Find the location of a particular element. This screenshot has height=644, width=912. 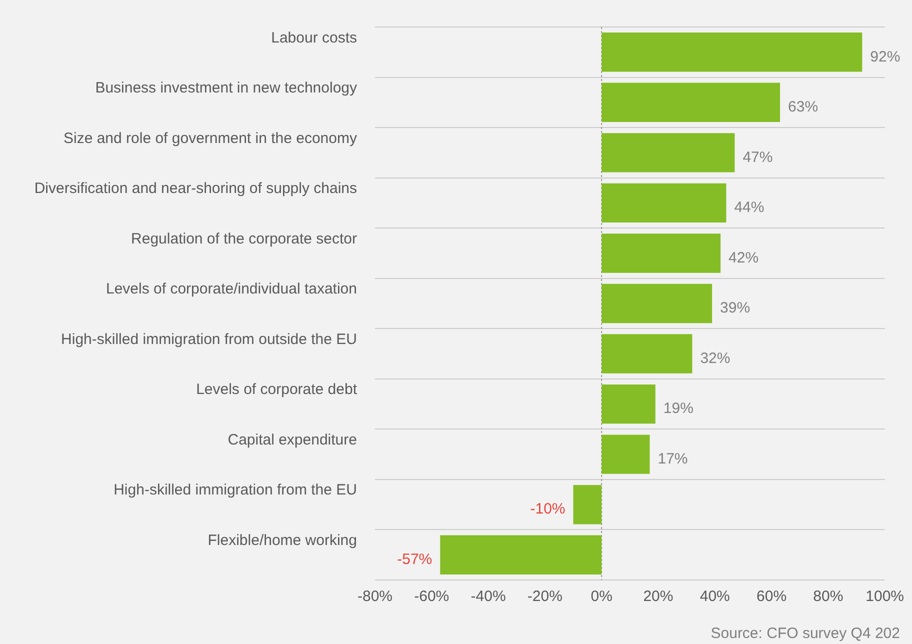

x-tick-label: 100% is located at coordinates (885, 597).